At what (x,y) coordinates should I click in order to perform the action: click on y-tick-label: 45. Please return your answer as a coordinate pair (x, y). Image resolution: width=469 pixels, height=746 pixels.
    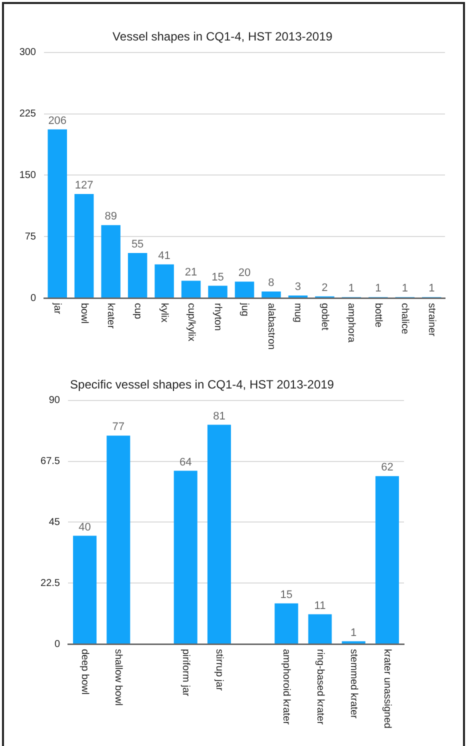
    Looking at the image, I should click on (54, 522).